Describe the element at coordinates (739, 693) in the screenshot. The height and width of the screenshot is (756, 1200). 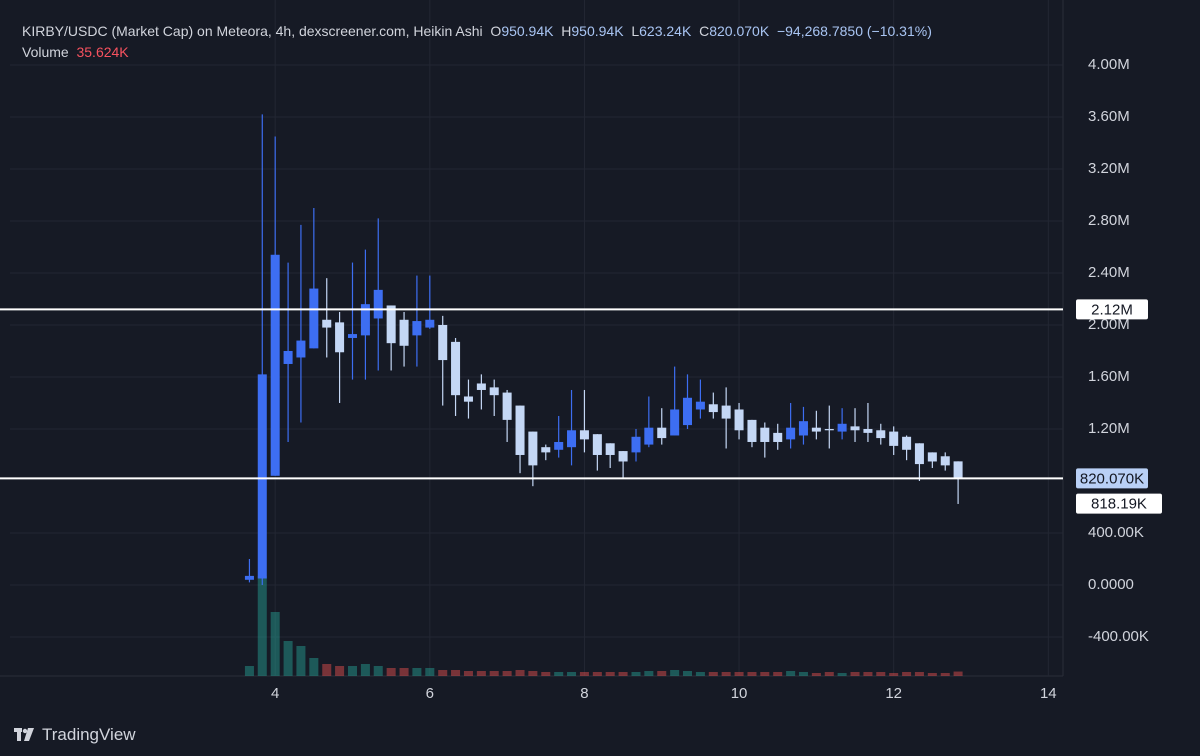
I see `x-tick-label: 10` at that location.